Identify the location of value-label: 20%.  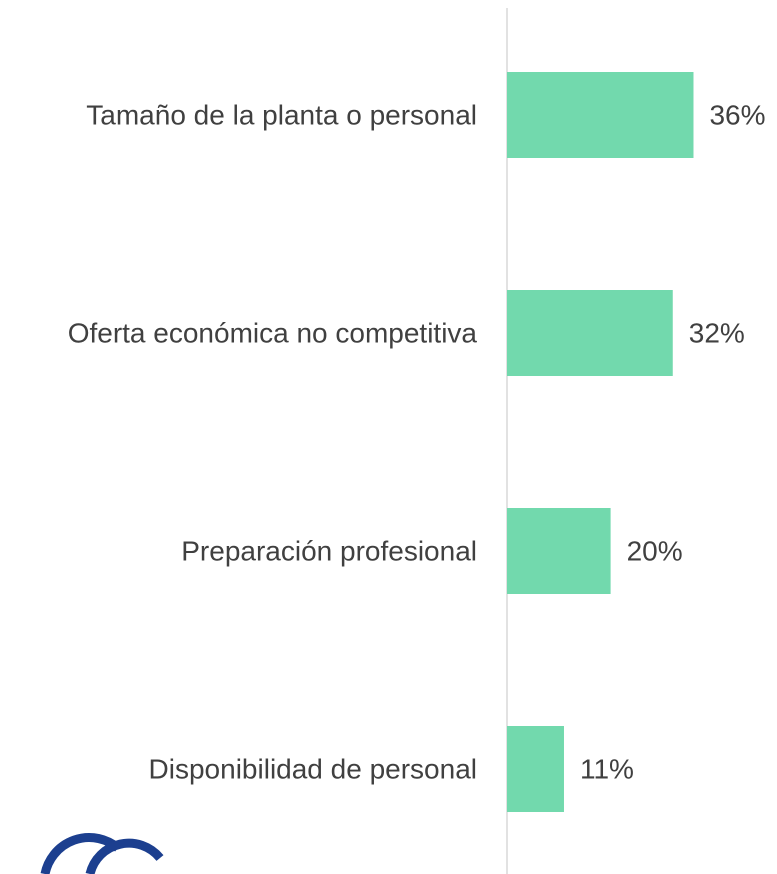
(655, 550).